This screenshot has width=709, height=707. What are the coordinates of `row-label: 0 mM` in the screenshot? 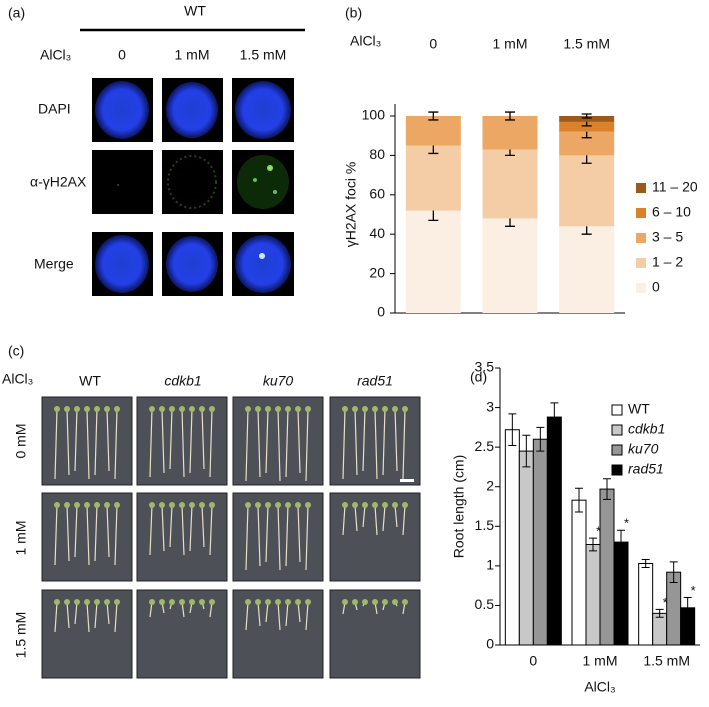 It's located at (21, 441).